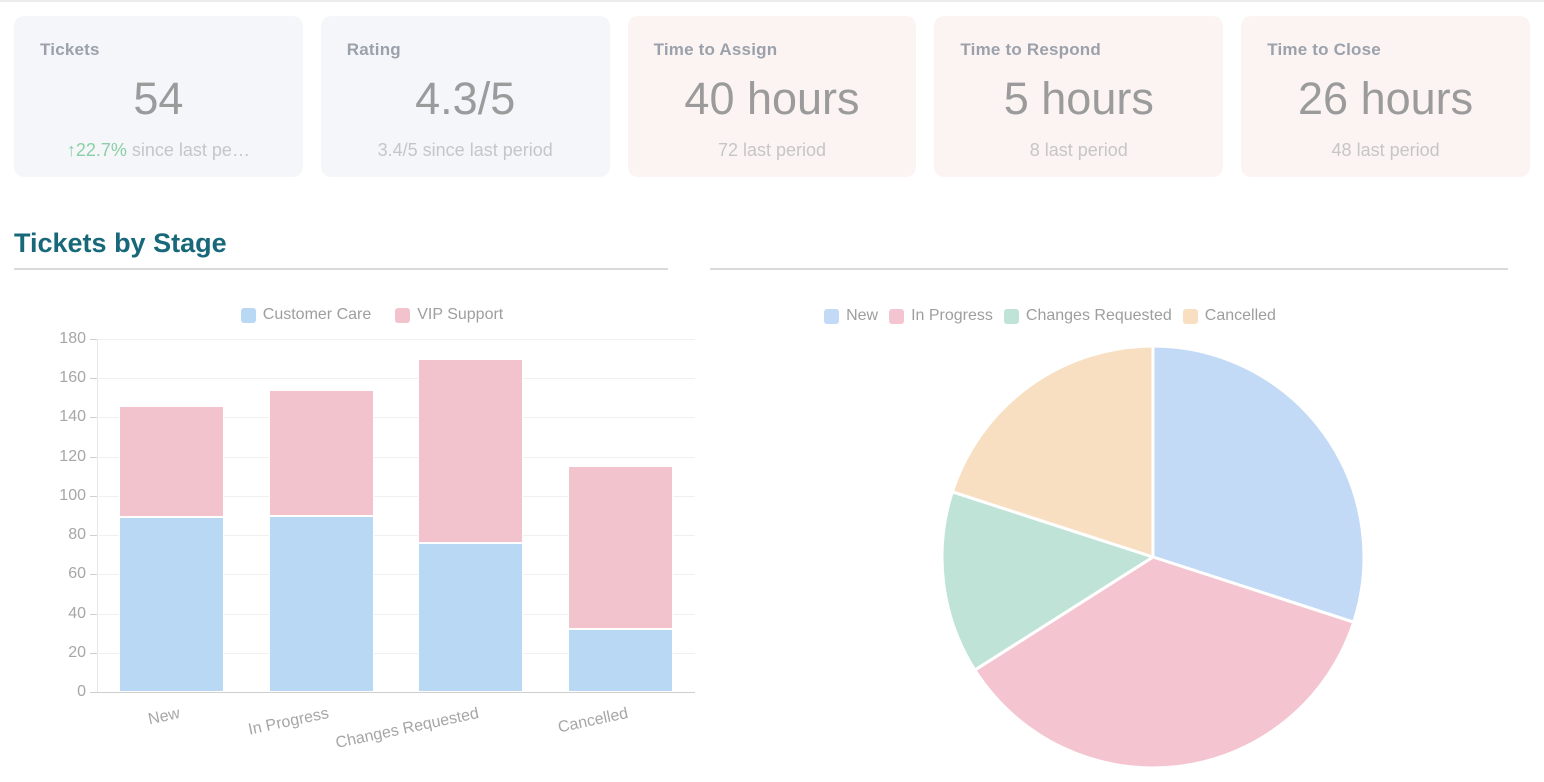  I want to click on y-axis-label: 60, so click(77, 574).